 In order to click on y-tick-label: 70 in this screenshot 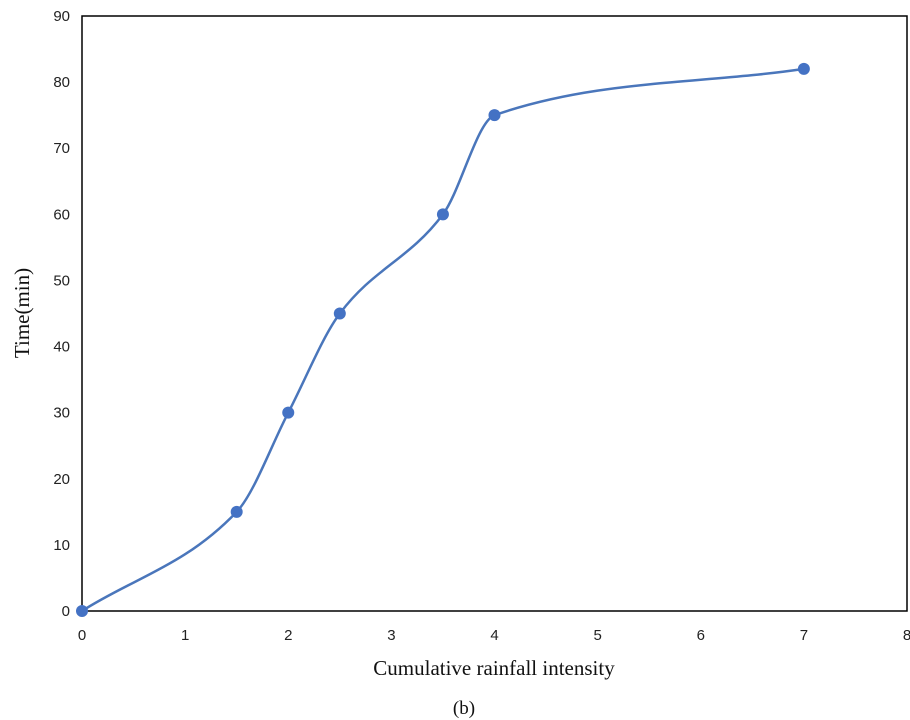, I will do `click(61, 148)`.